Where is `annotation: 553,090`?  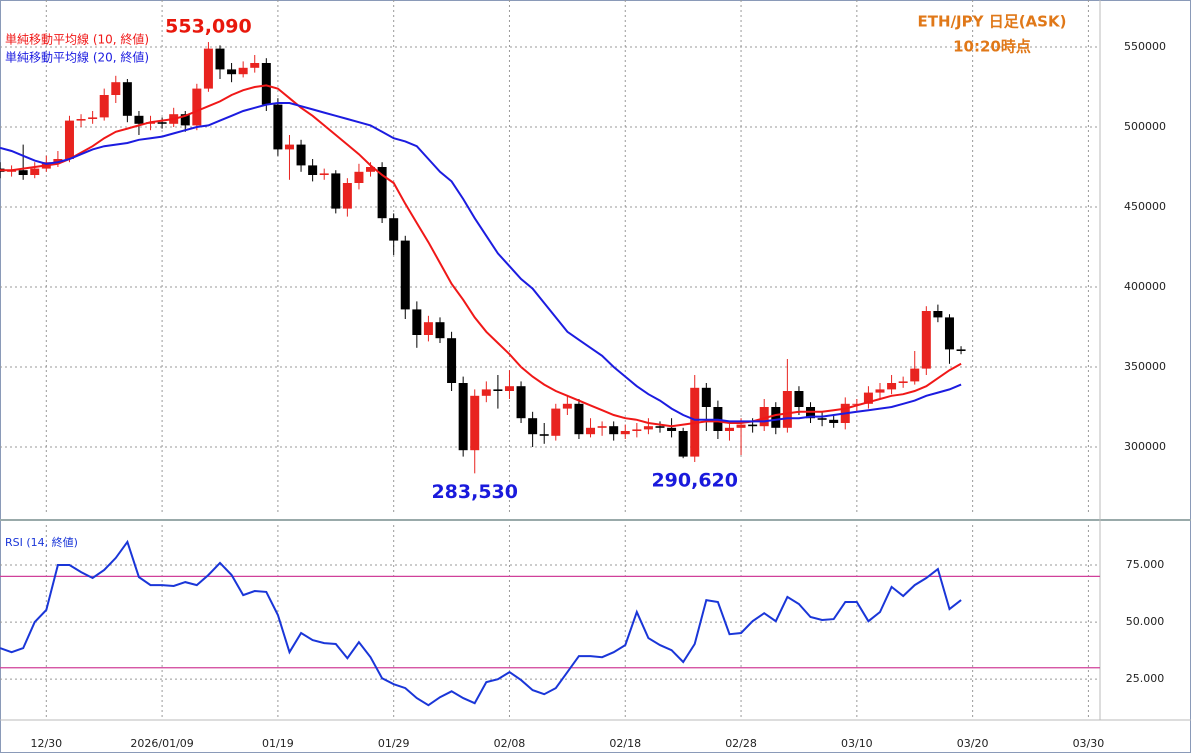 annotation: 553,090 is located at coordinates (208, 27).